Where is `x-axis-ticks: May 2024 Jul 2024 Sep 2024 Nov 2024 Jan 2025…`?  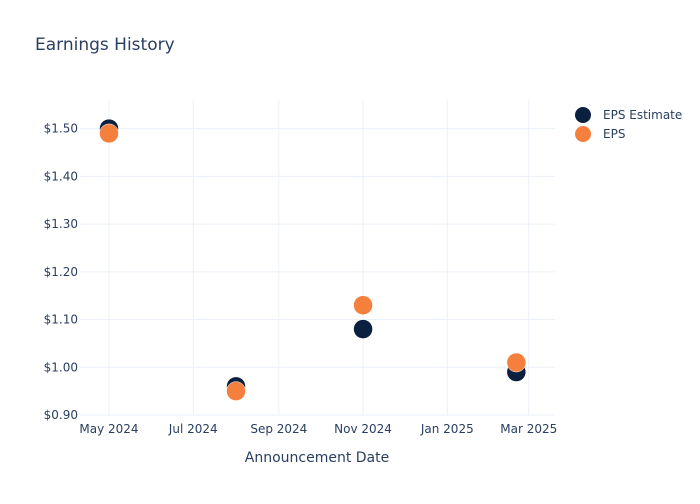
x-axis-ticks: May 2024 Jul 2024 Sep 2024 Nov 2024 Jan 2025… is located at coordinates (318, 429).